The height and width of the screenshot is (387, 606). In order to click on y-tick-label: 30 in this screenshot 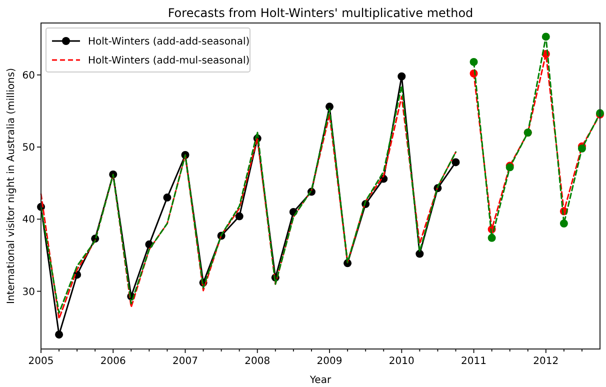, I will do `click(28, 292)`.